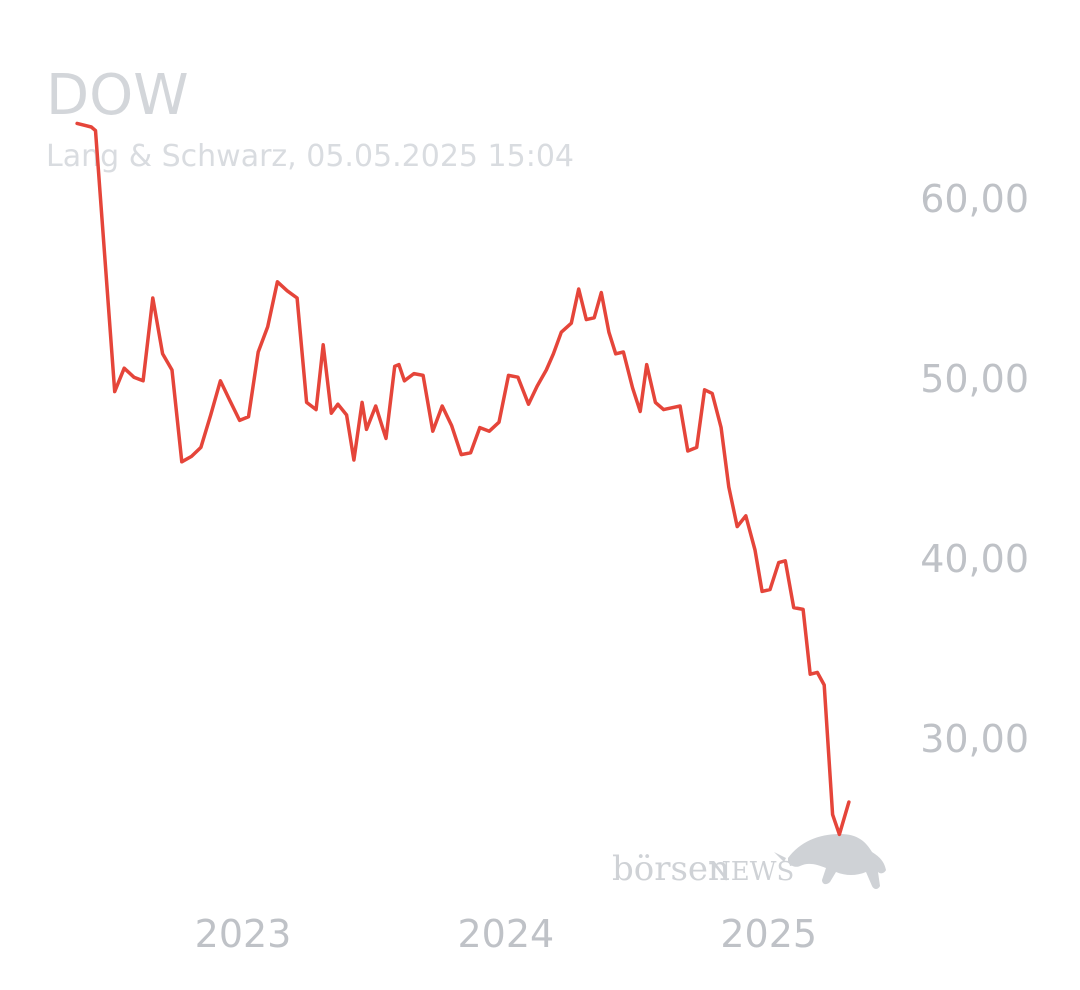 Image resolution: width=1080 pixels, height=990 pixels. I want to click on y-tick-label: 50,00, so click(974, 379).